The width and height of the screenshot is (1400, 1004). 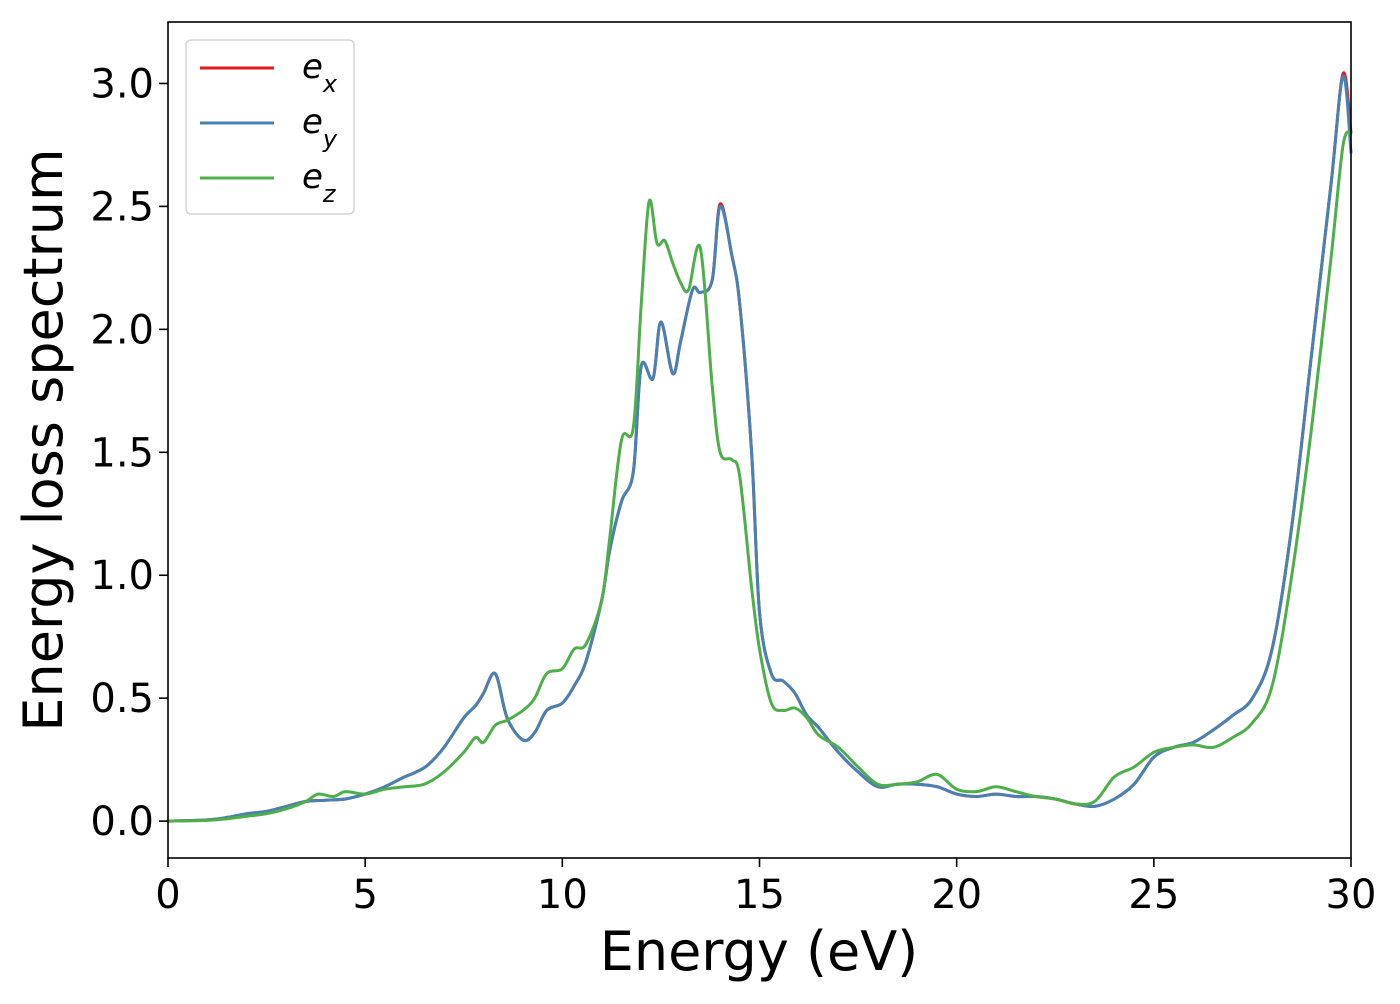 I want to click on x-axis-label: Energy (eV), so click(x=759, y=951).